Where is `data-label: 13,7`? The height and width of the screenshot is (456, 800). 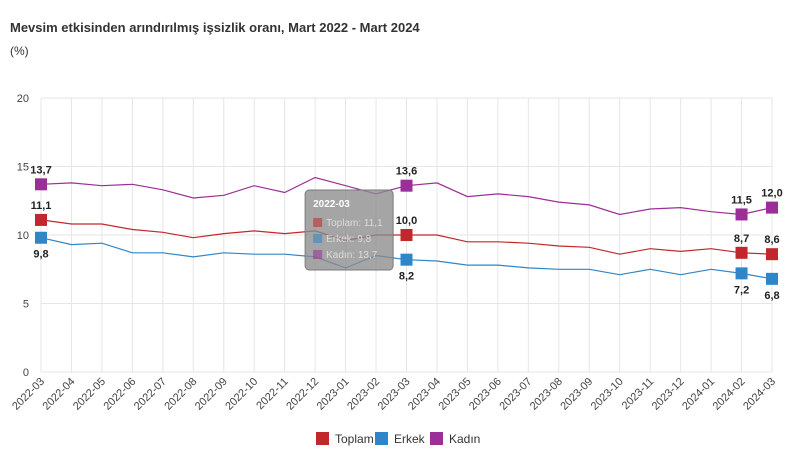
data-label: 13,7 is located at coordinates (40, 170).